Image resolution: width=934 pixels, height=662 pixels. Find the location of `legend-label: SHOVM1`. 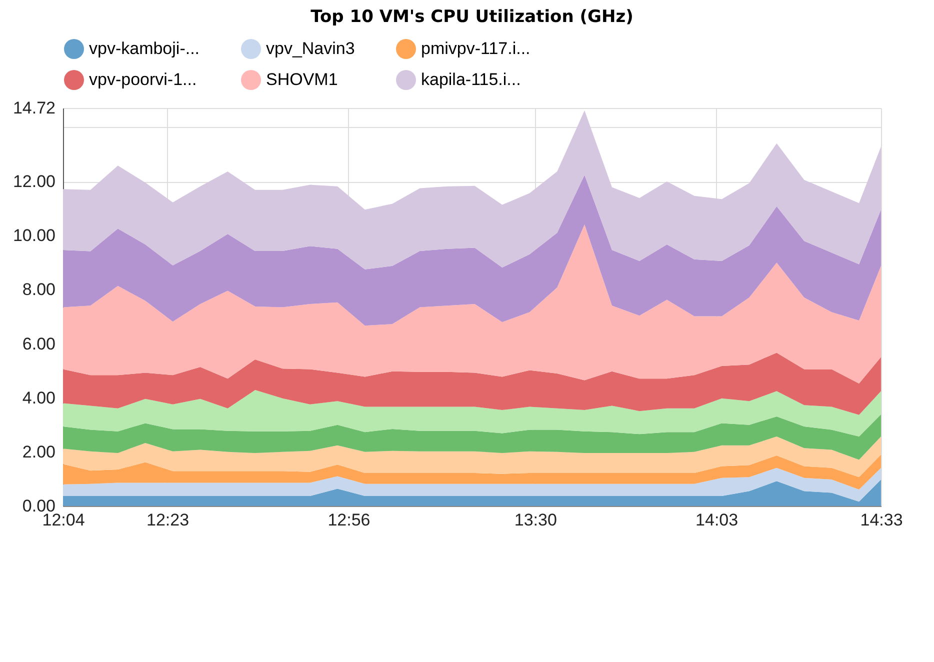

legend-label: SHOVM1 is located at coordinates (302, 79).